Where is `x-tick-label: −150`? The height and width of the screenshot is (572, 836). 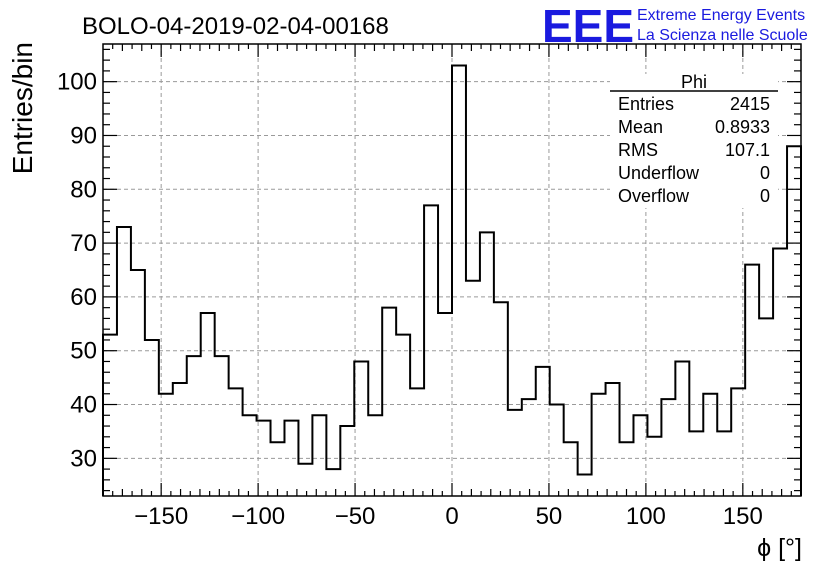
x-tick-label: −150 is located at coordinates (161, 516).